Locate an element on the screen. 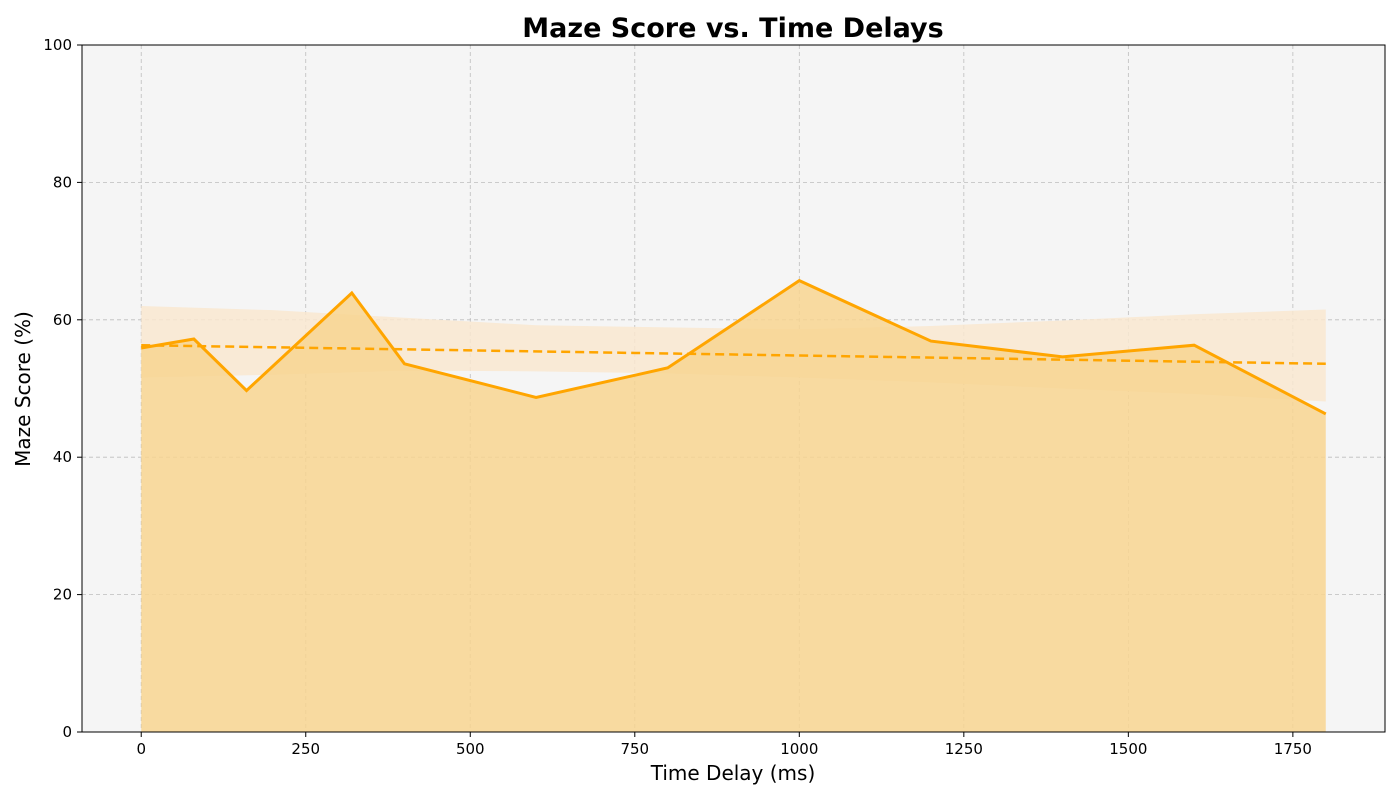  x-tick-label: 0 is located at coordinates (141, 749).